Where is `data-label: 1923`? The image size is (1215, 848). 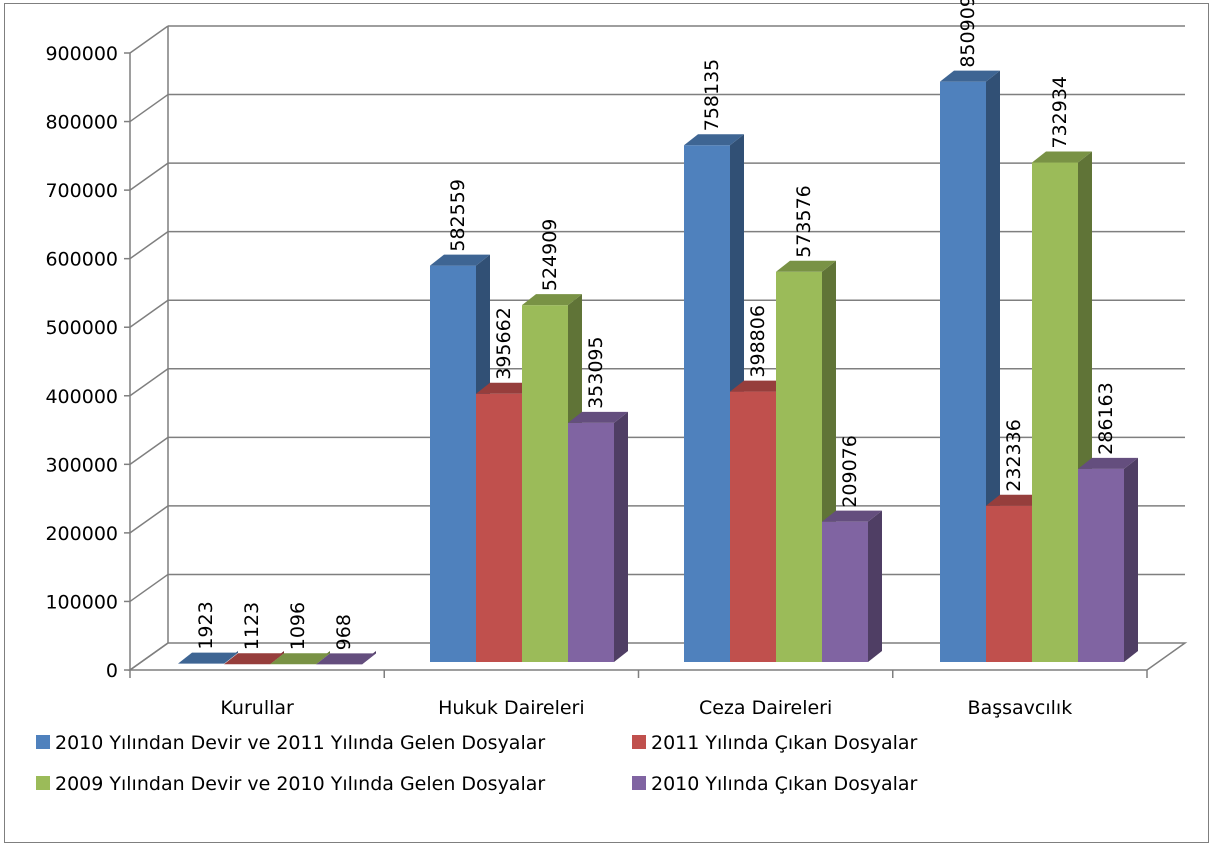 data-label: 1923 is located at coordinates (206, 625).